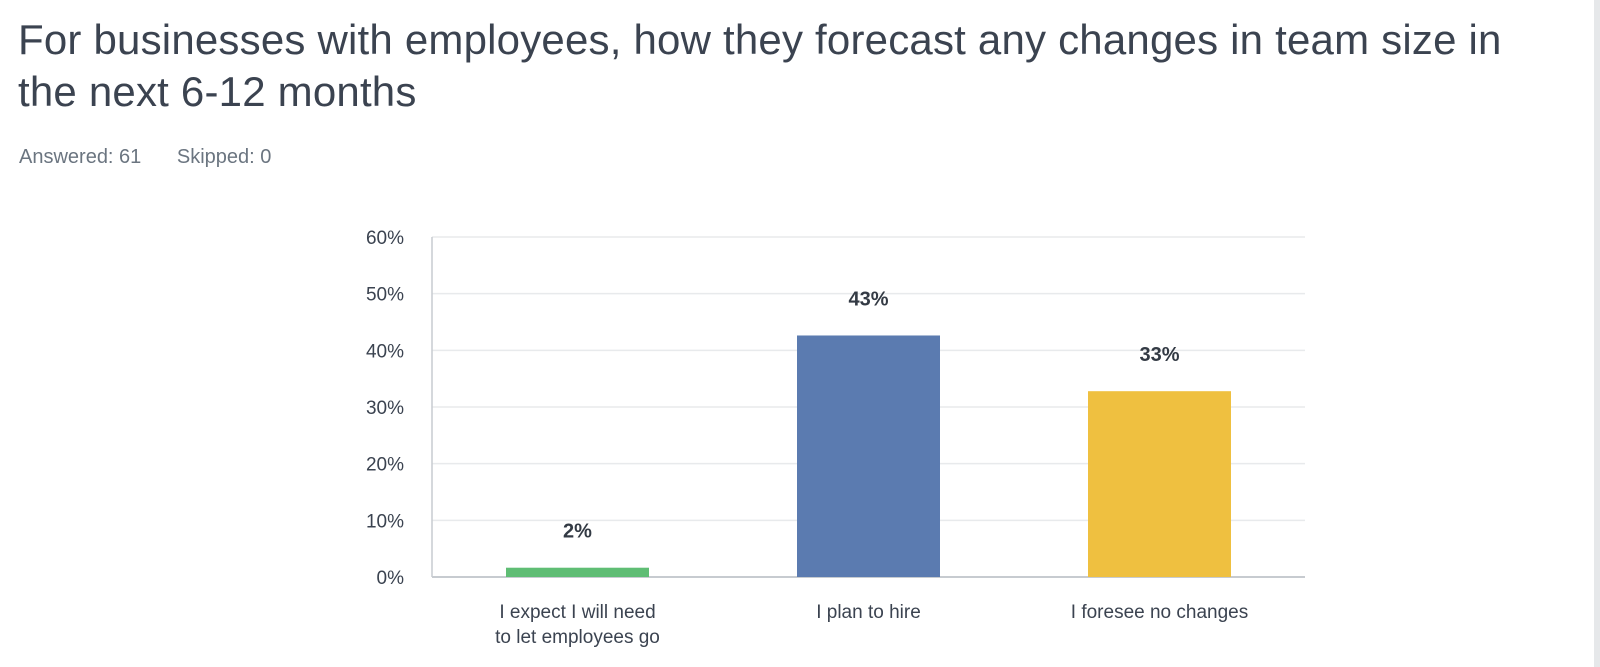  I want to click on y-tick-label: 40%, so click(385, 351).